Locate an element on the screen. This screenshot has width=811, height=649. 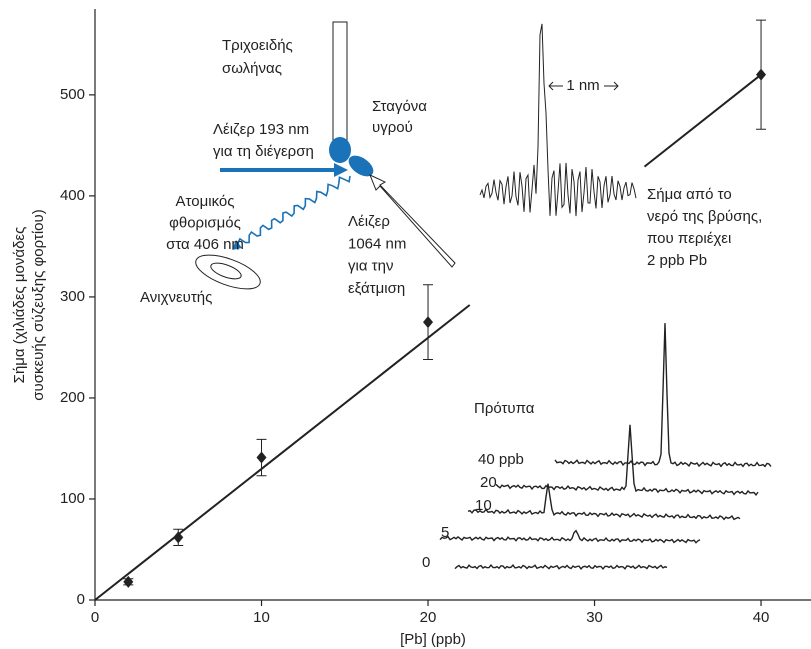
annotation: 1 nm is located at coordinates (582, 85).